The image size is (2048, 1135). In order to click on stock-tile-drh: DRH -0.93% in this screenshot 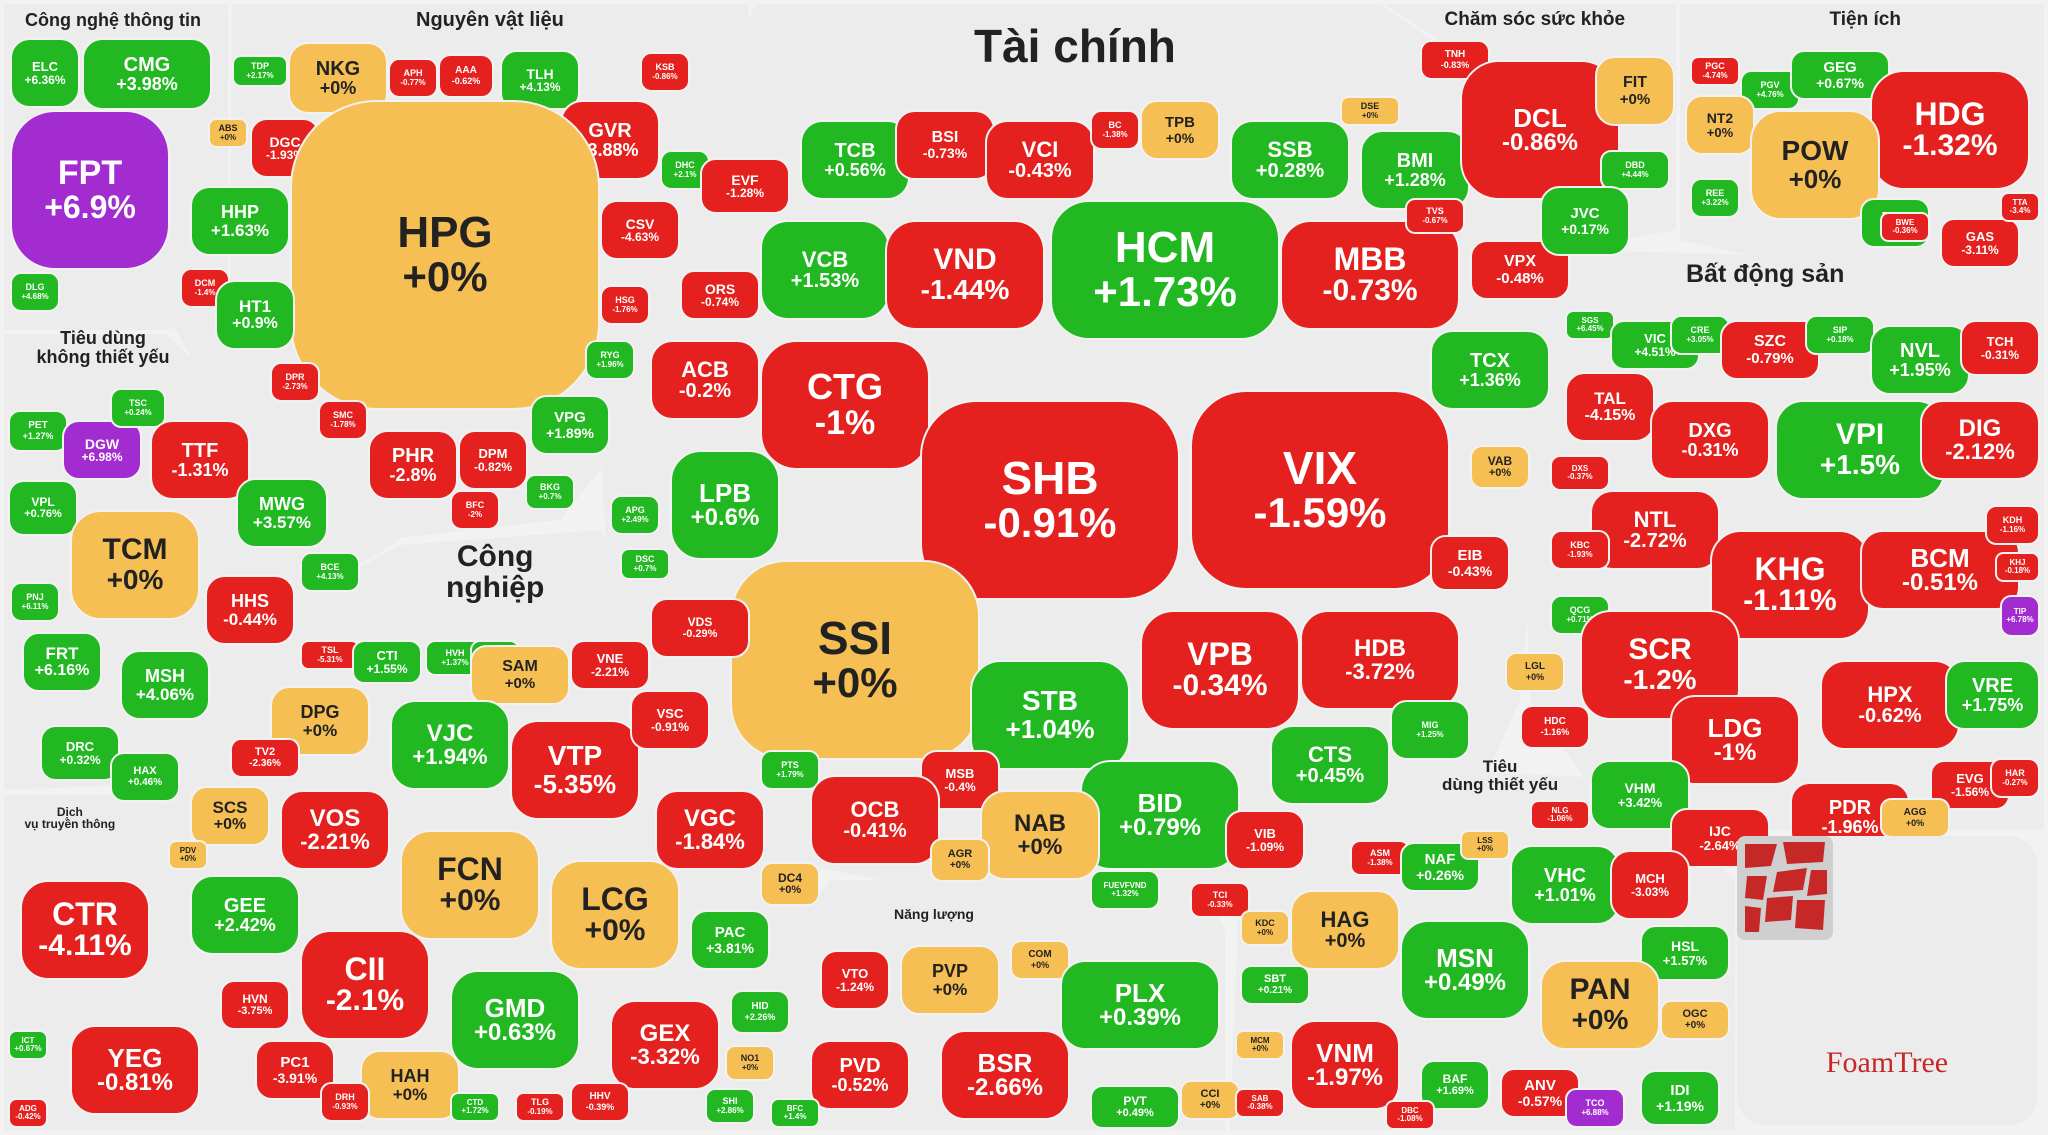, I will do `click(345, 1102)`.